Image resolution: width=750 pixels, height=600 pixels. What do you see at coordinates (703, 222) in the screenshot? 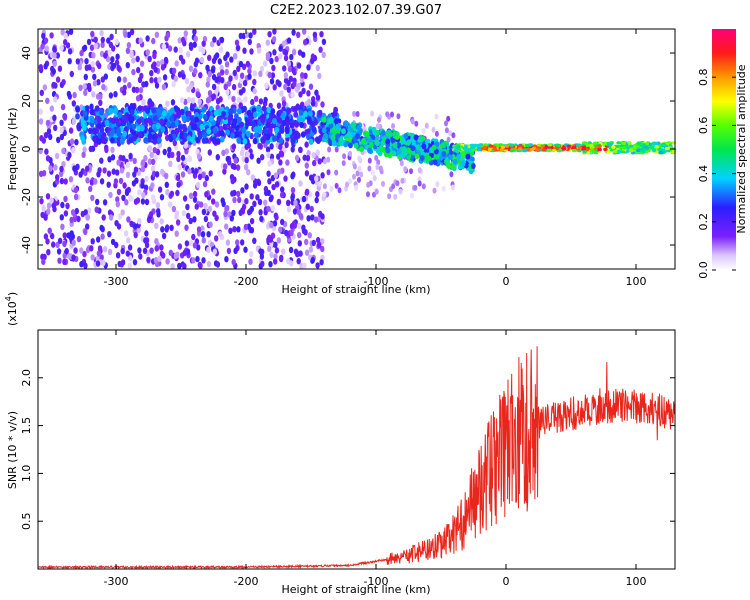
I see `colorbar-tick-label: 0.2` at bounding box center [703, 222].